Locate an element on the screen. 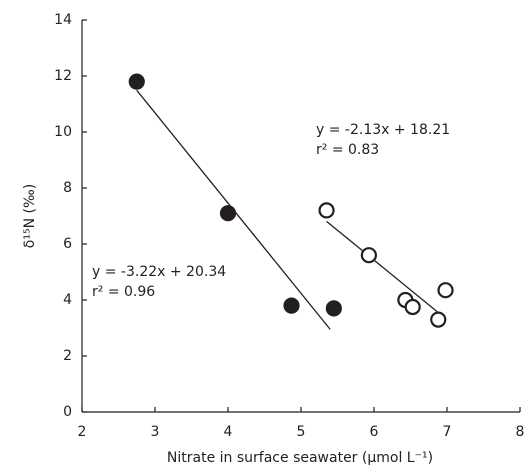 Image resolution: width=531 pixels, height=472 pixels. y-tick-label: 0 is located at coordinates (67, 412).